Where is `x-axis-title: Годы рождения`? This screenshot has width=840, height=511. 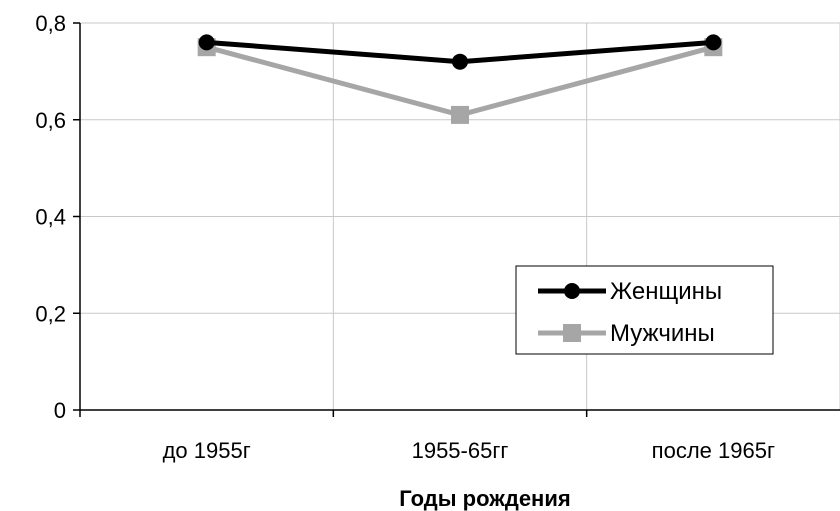
x-axis-title: Годы рождения is located at coordinates (484, 498).